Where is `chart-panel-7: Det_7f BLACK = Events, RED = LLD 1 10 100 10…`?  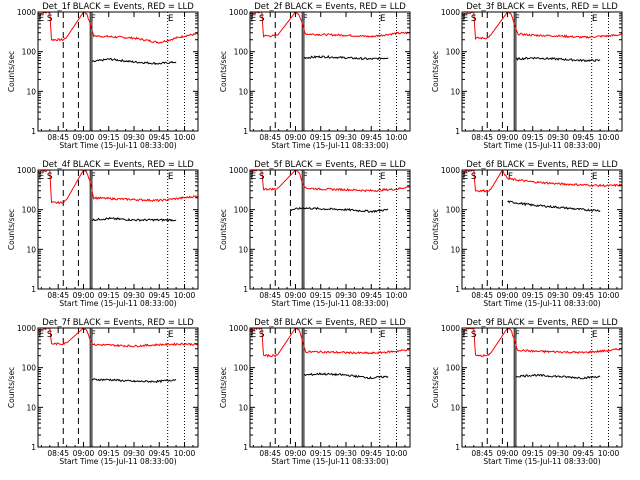 chart-panel-7: Det_7f BLACK = Events, RED = LLD 1 10 100 10… is located at coordinates (103, 392).